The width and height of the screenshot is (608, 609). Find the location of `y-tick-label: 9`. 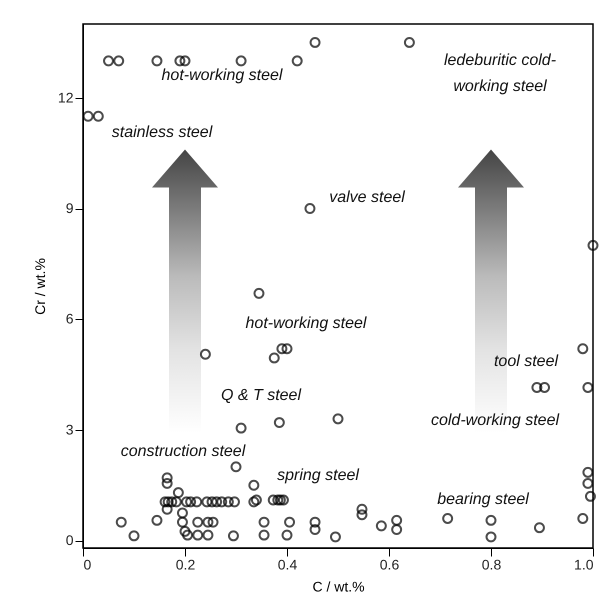

y-tick-label: 9 is located at coordinates (70, 208).